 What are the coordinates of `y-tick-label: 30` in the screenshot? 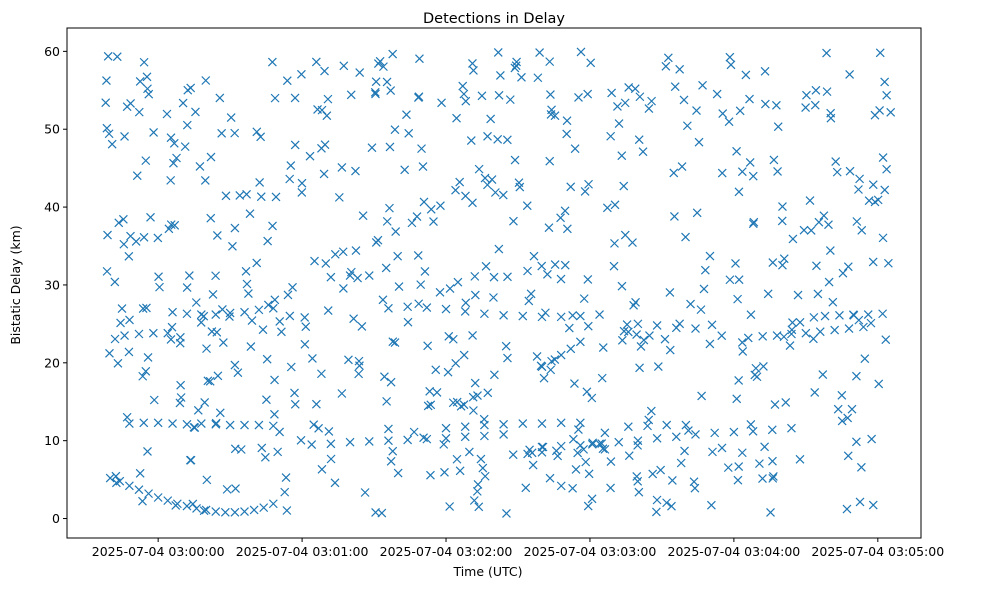 It's located at (52, 284).